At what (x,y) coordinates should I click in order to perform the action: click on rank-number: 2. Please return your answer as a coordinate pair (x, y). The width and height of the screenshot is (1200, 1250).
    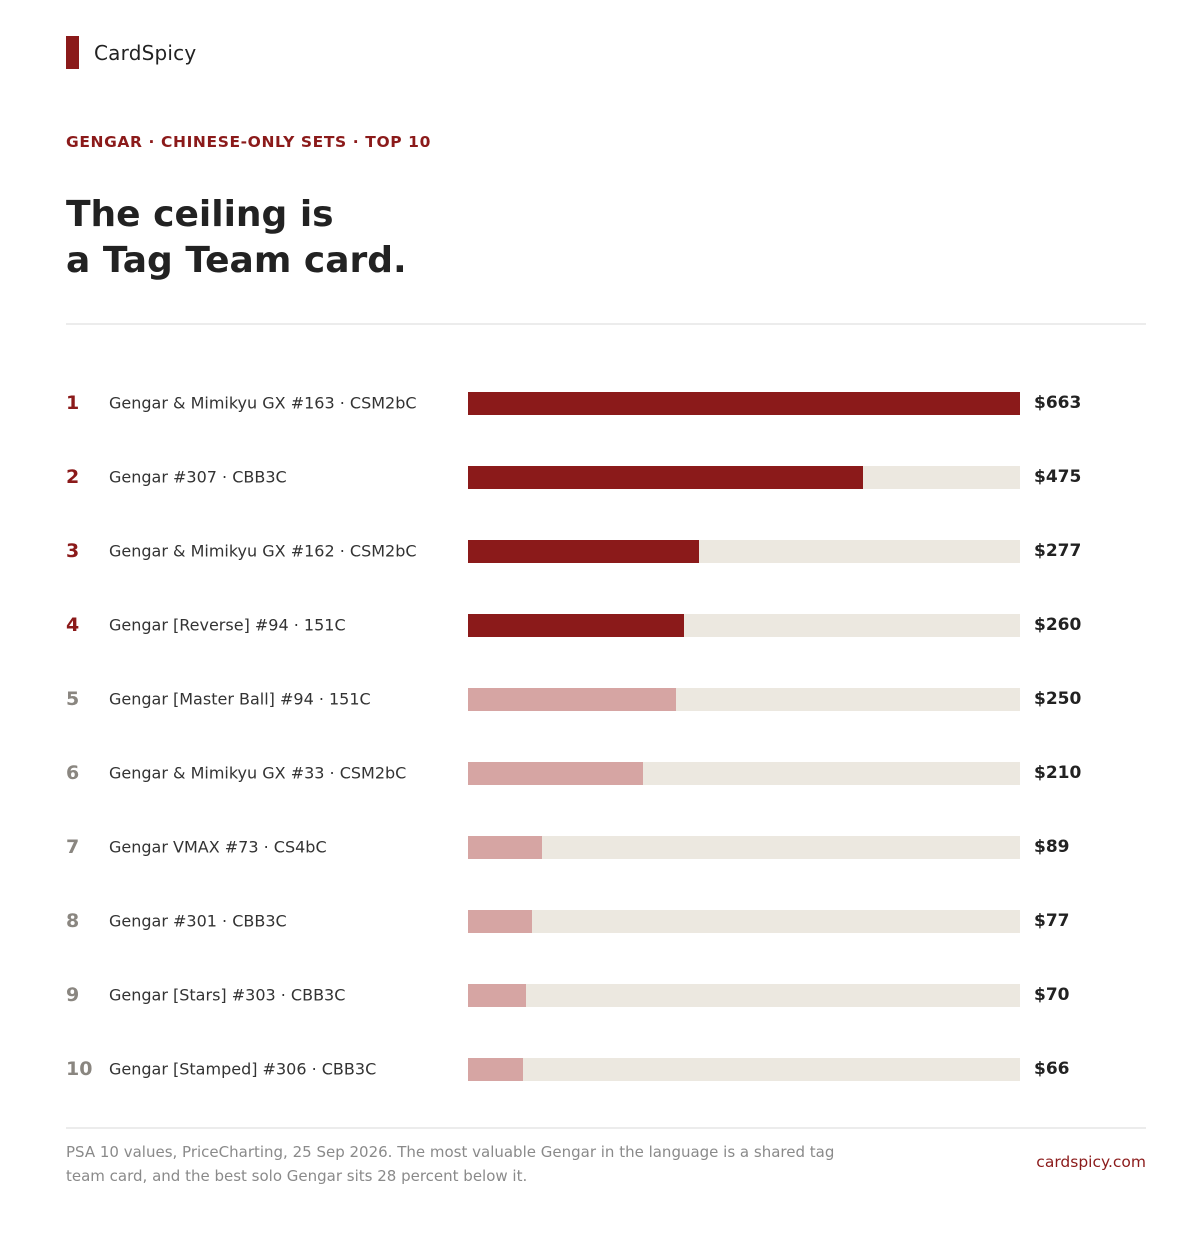
    Looking at the image, I should click on (73, 477).